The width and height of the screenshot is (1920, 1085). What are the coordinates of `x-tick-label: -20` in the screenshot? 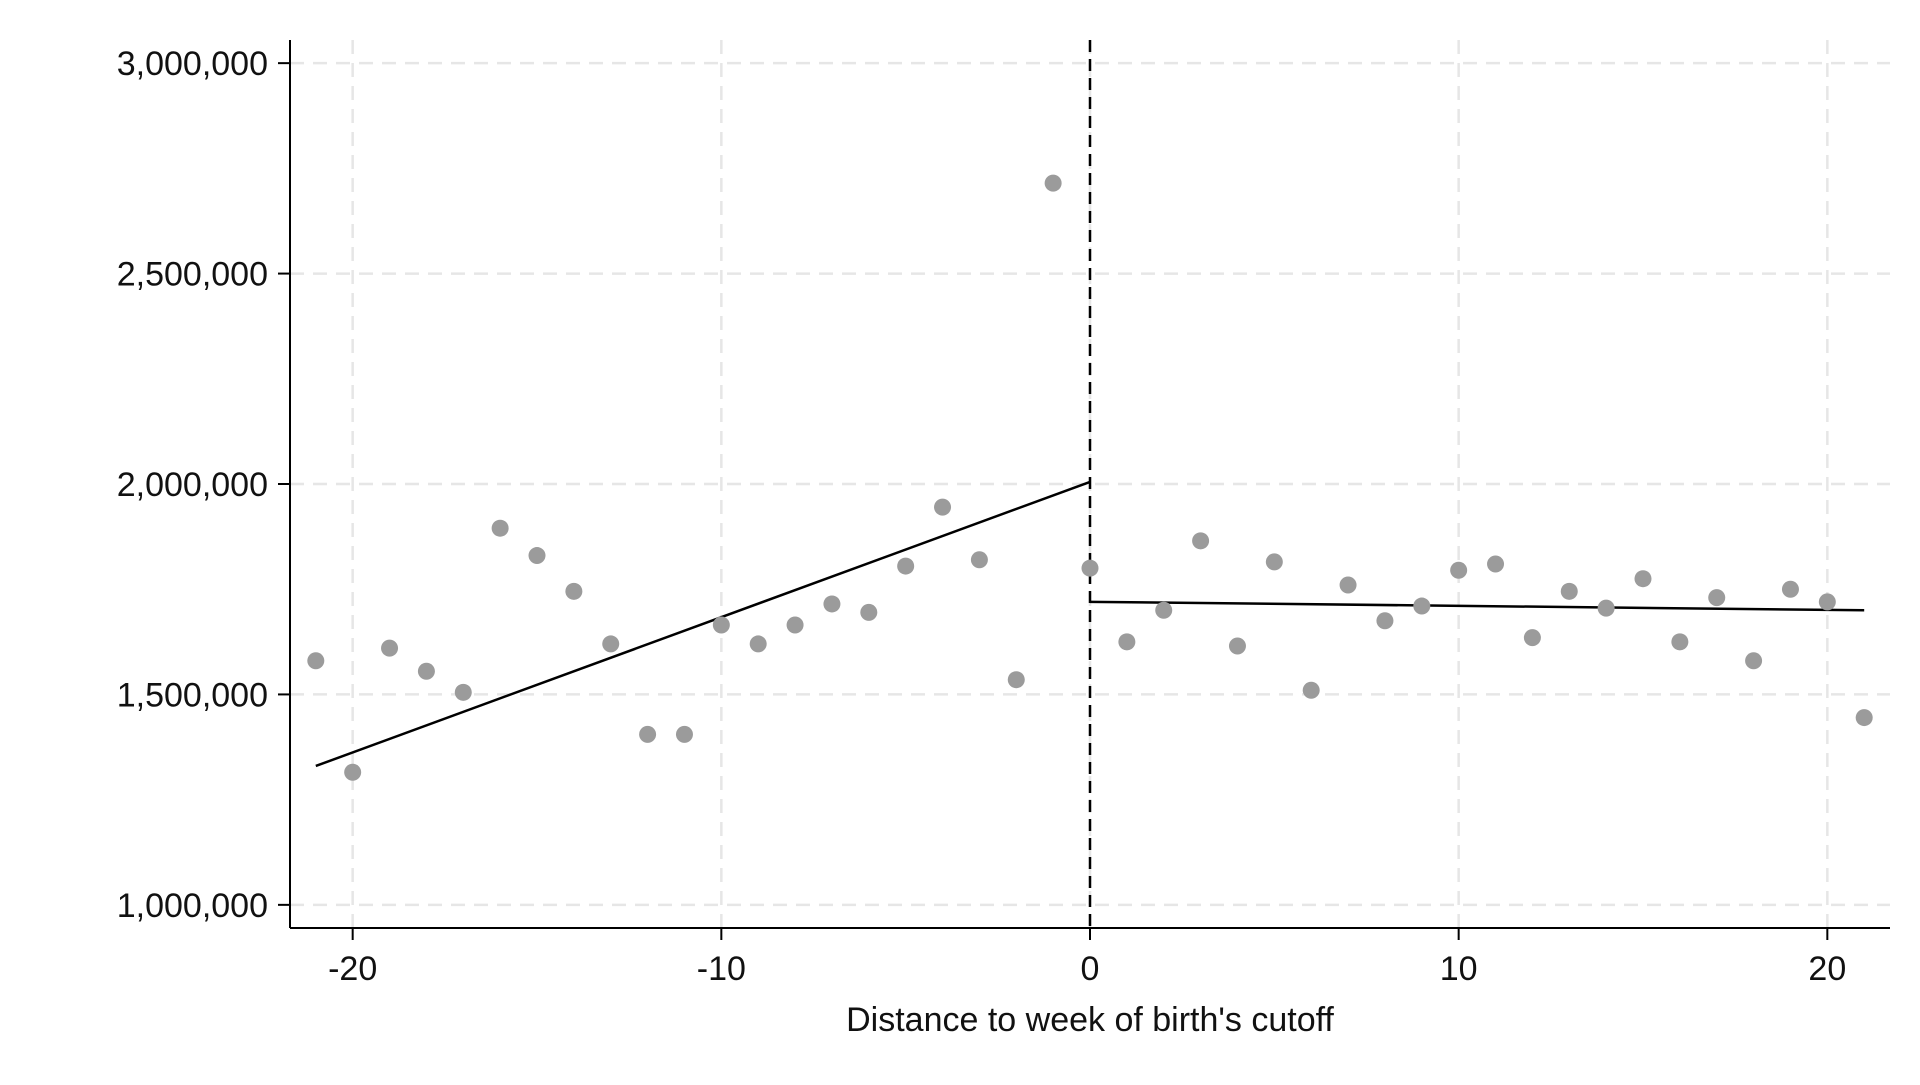 It's located at (352, 969).